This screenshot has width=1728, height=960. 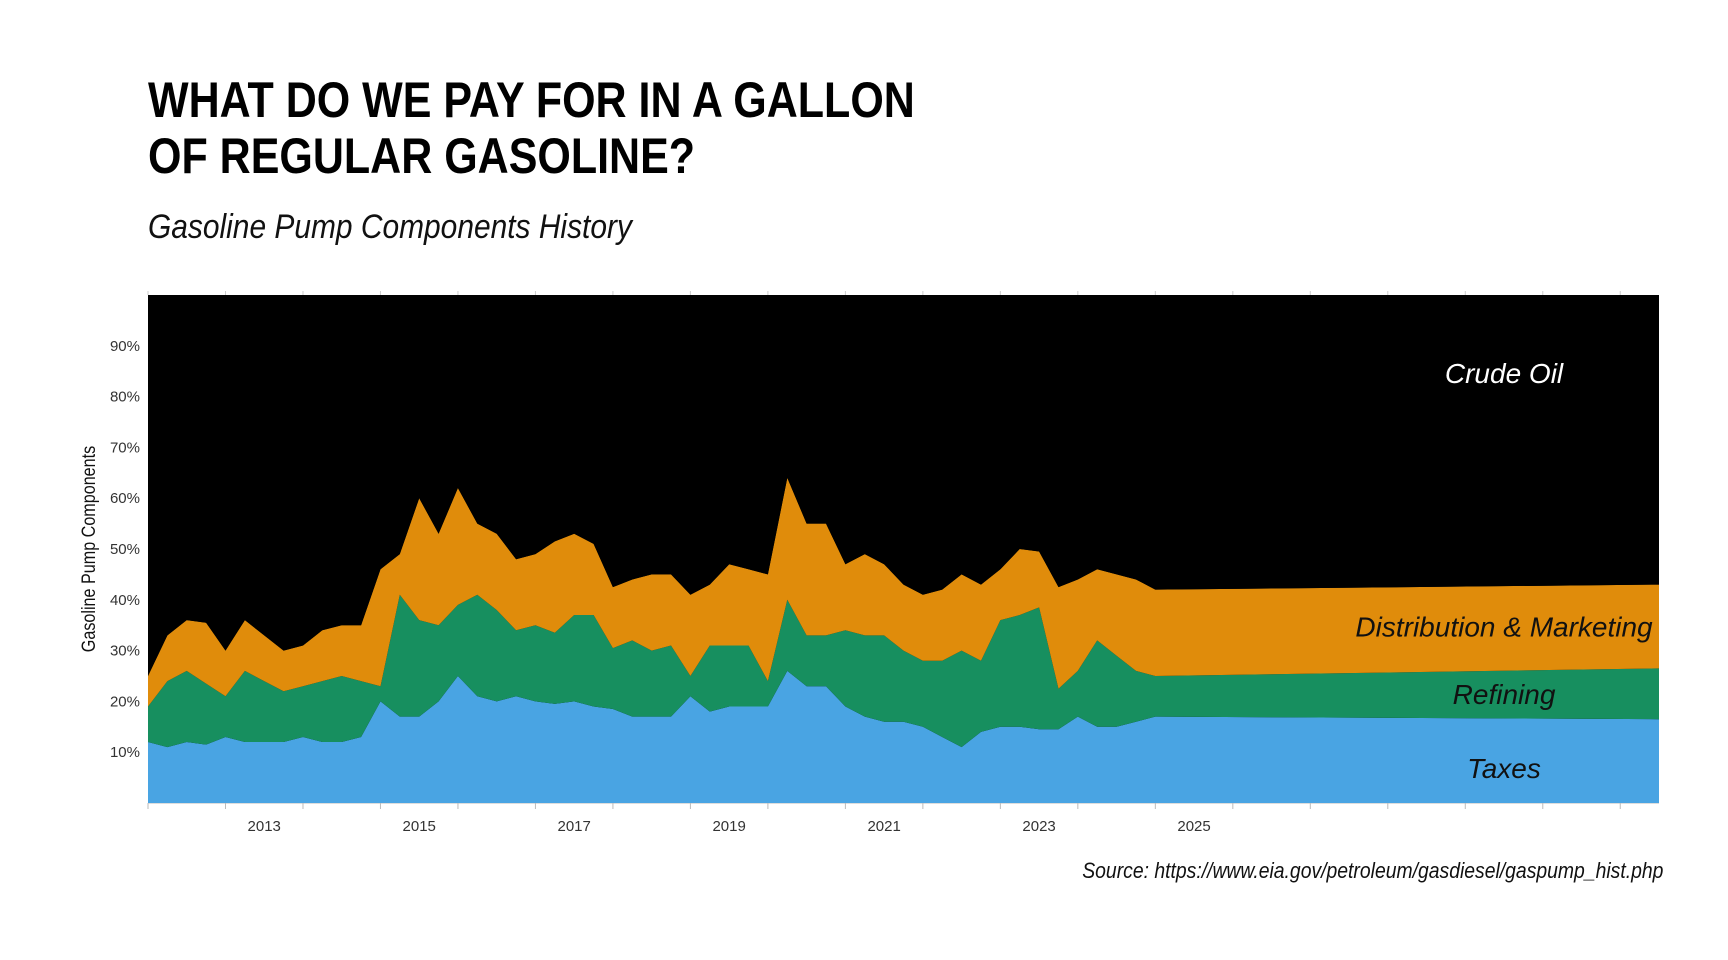 I want to click on x-tick-label: 2023, so click(x=1038, y=826).